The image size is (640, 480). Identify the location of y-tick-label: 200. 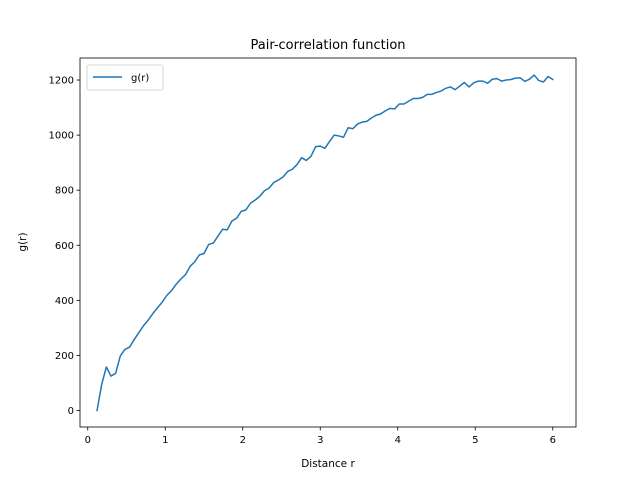
(64, 356).